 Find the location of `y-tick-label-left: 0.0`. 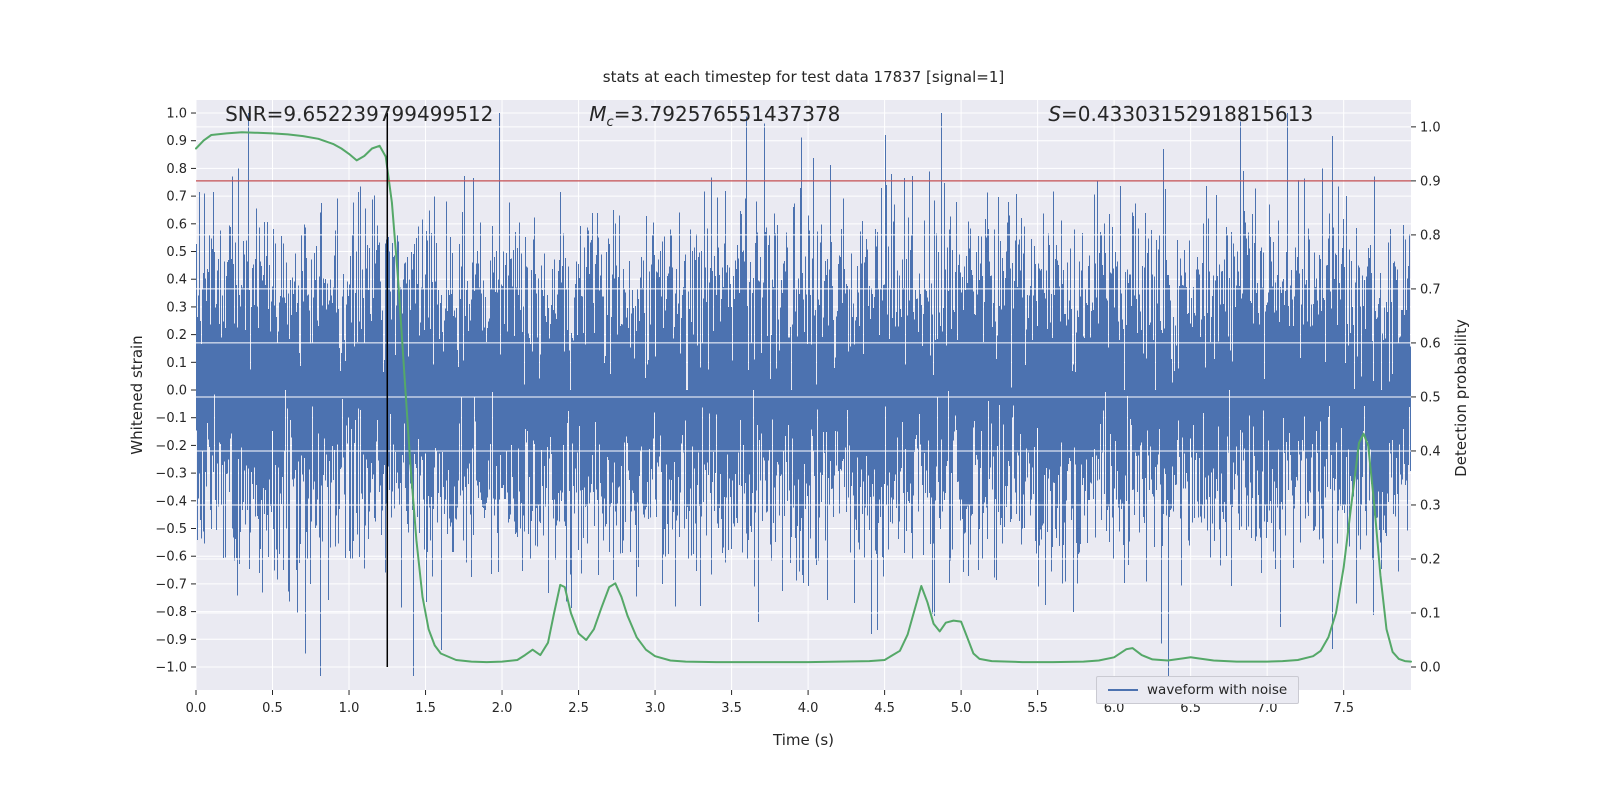

y-tick-label-left: 0.0 is located at coordinates (176, 391).